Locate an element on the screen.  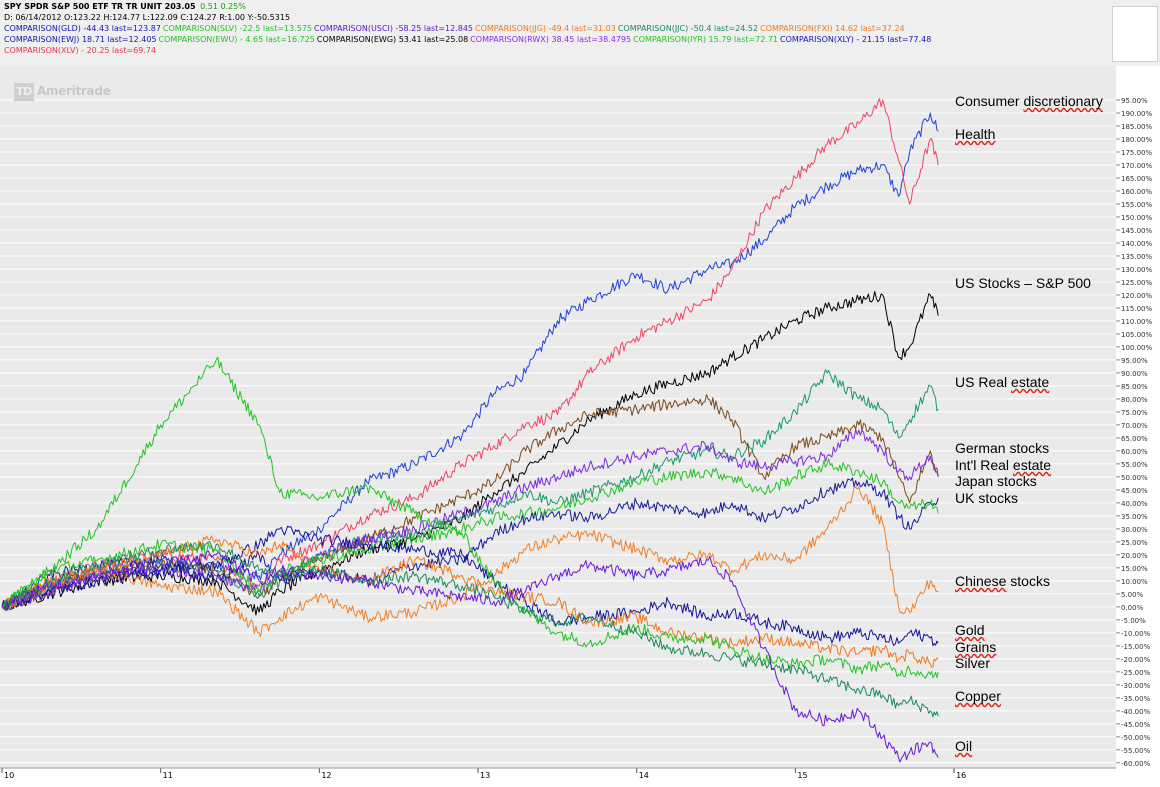
comparison-entry: COMPARISON(FXI) 14.62 last=37.24 is located at coordinates (832, 28).